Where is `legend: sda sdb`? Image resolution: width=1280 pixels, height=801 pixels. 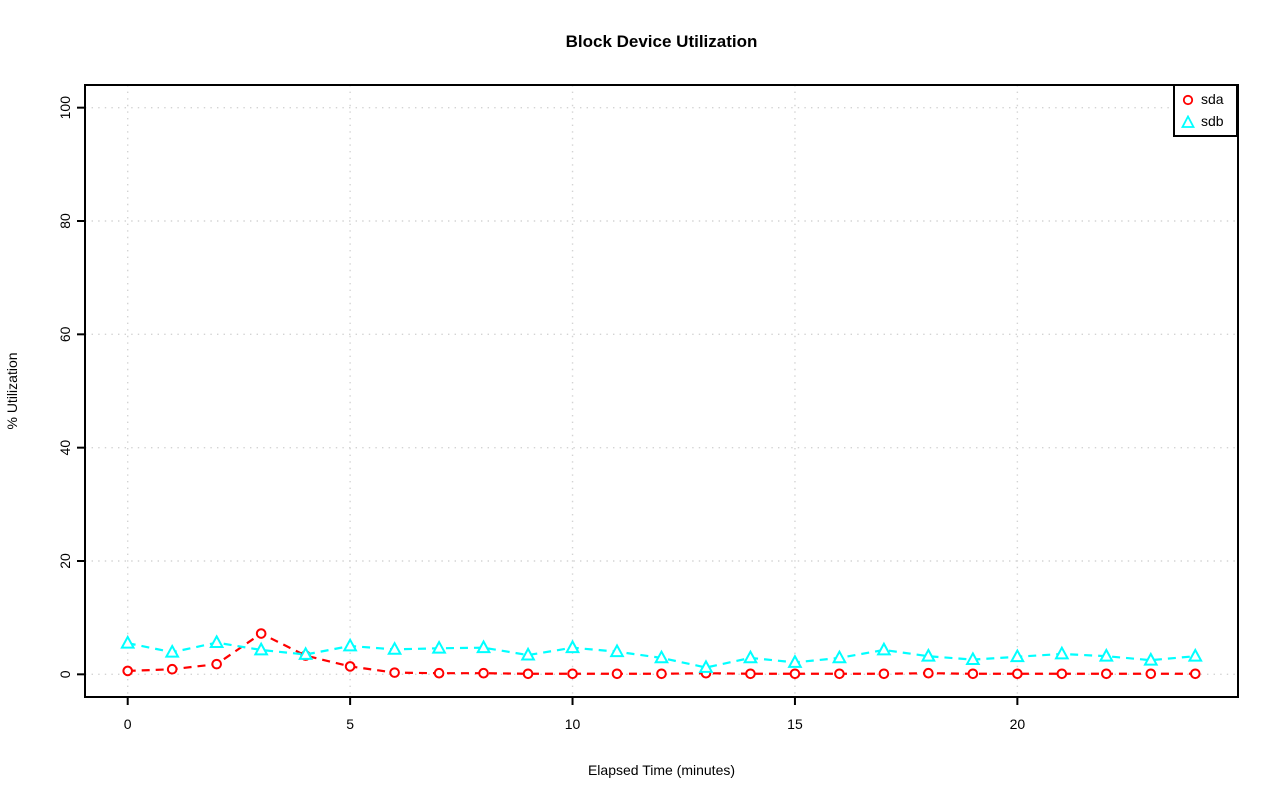
legend: sda sdb is located at coordinates (1205, 110).